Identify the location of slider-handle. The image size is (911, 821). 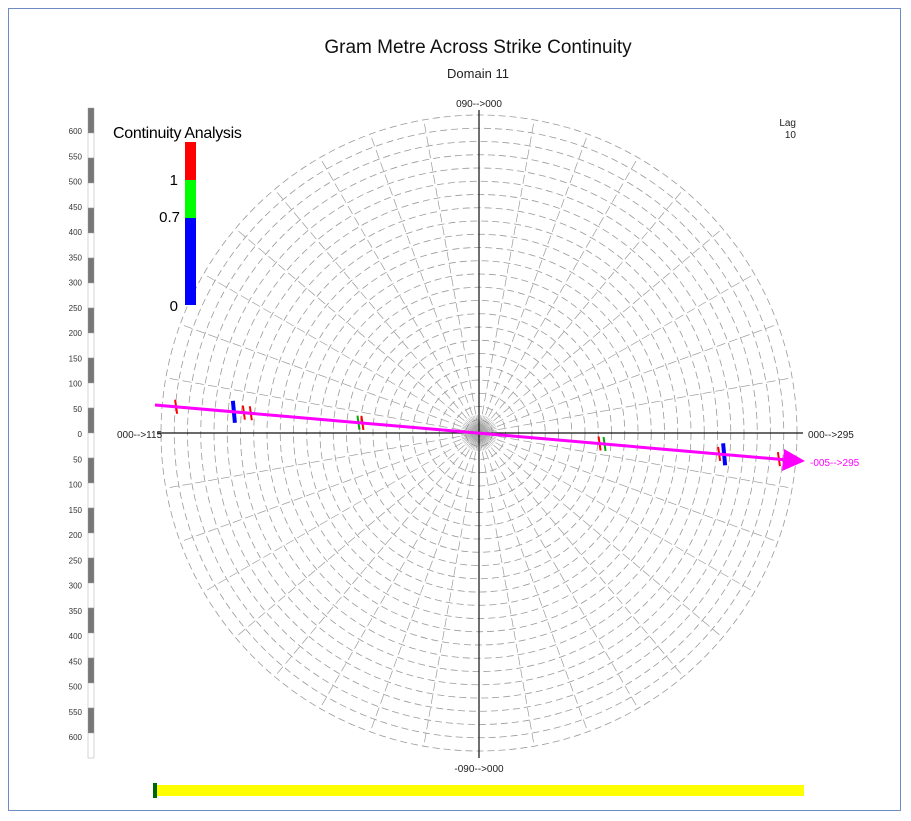
(155, 790).